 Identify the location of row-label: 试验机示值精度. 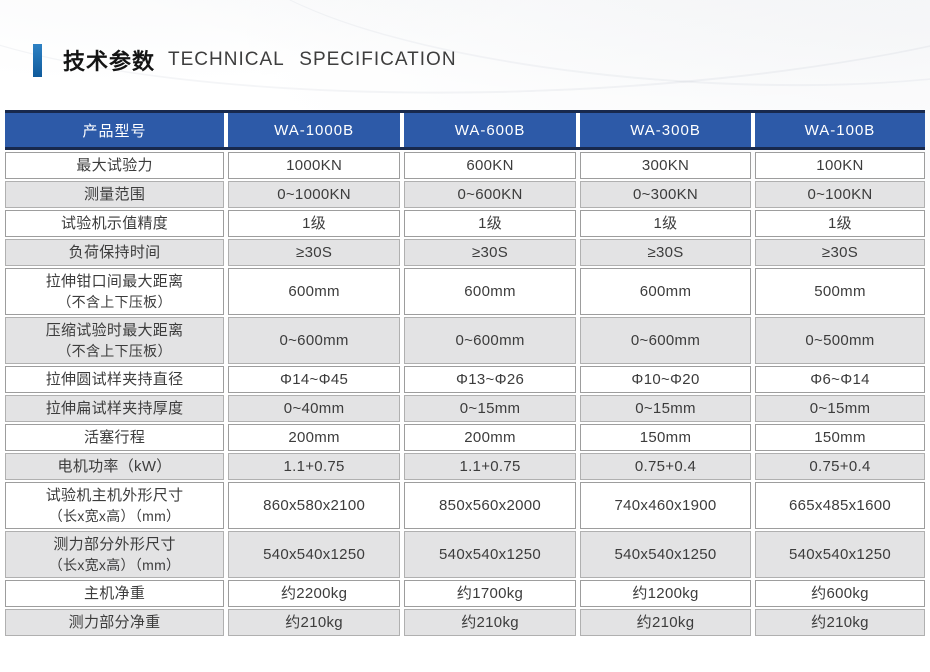
(115, 223).